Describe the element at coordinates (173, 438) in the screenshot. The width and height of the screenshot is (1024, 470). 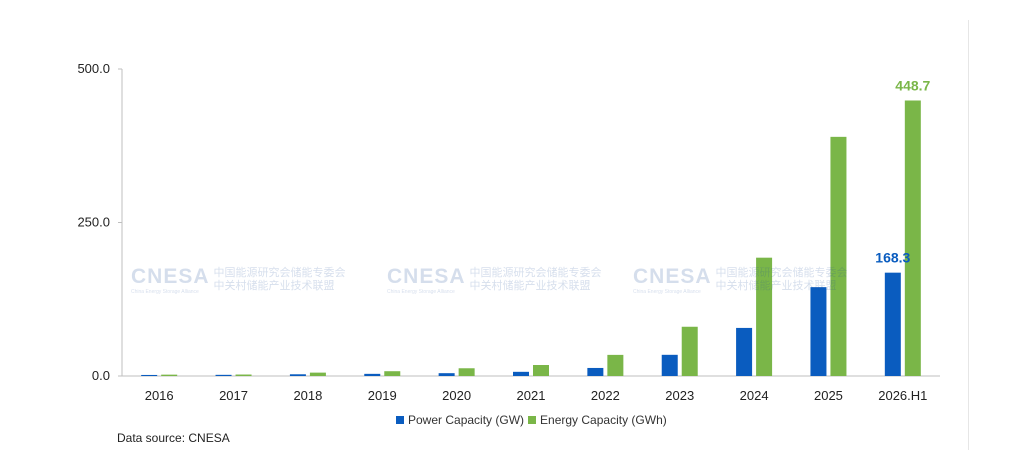
I see `data-source-note: Data source: CNESA` at that location.